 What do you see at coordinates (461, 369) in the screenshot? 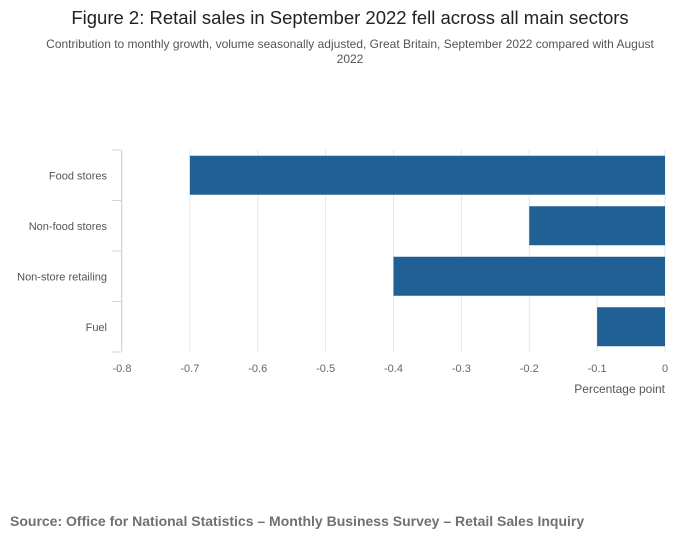
I see `x-tick-label: -0.3` at bounding box center [461, 369].